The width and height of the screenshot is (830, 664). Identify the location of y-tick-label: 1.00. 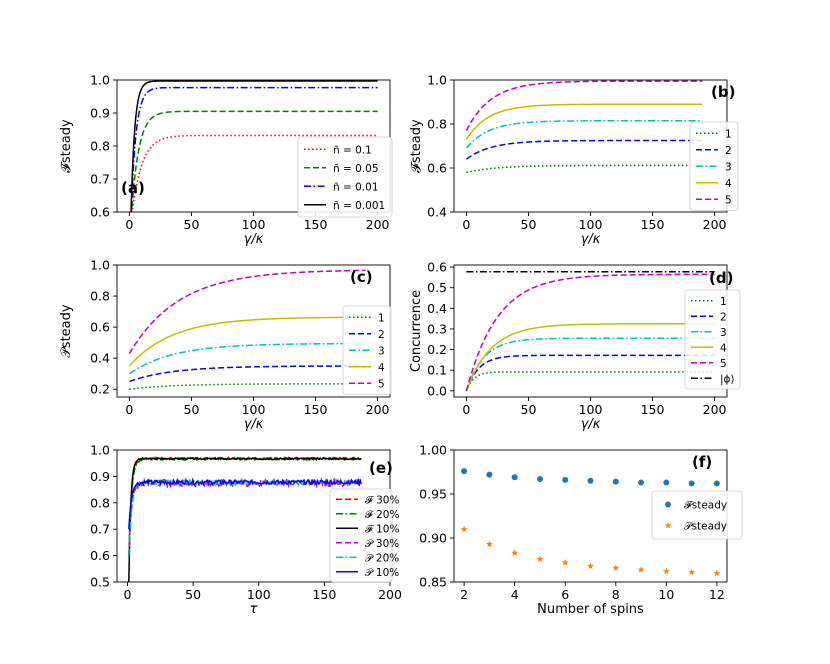
(433, 450).